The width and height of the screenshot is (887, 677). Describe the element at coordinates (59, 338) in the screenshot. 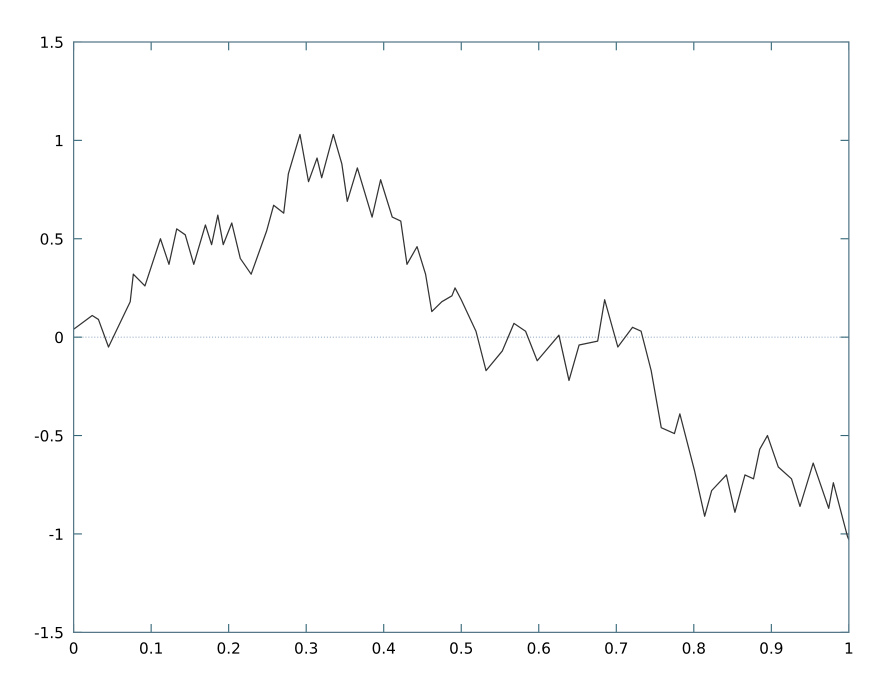

I see `y-tick-label: 0` at that location.